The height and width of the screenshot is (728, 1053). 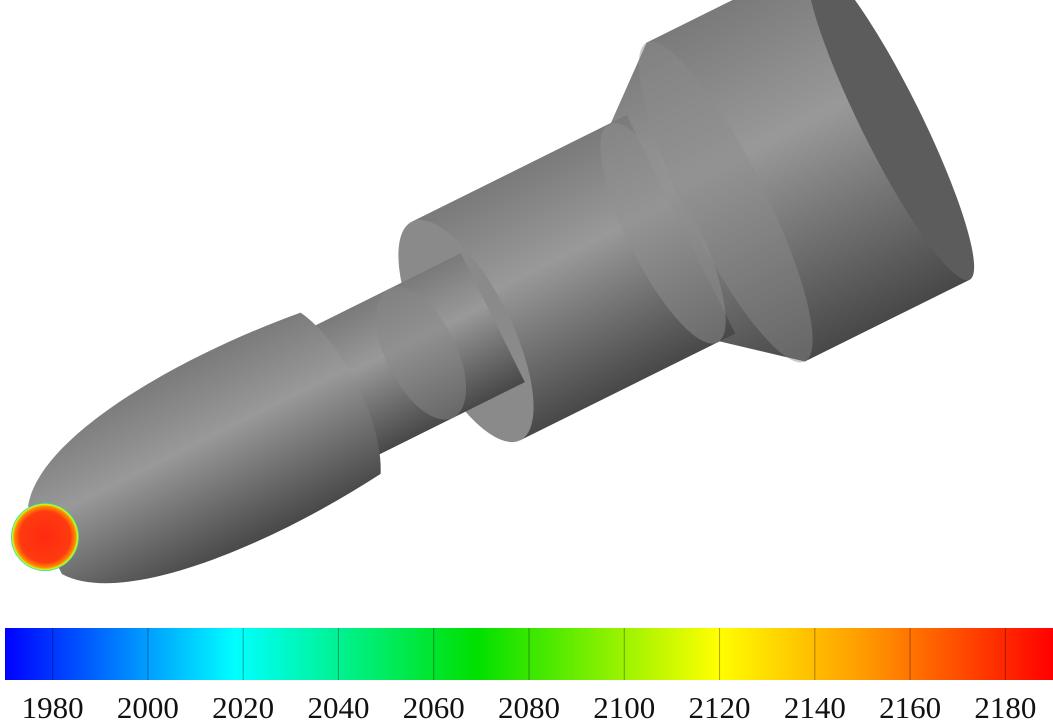 I want to click on colorbar-tick-label: 2100, so click(x=624, y=707).